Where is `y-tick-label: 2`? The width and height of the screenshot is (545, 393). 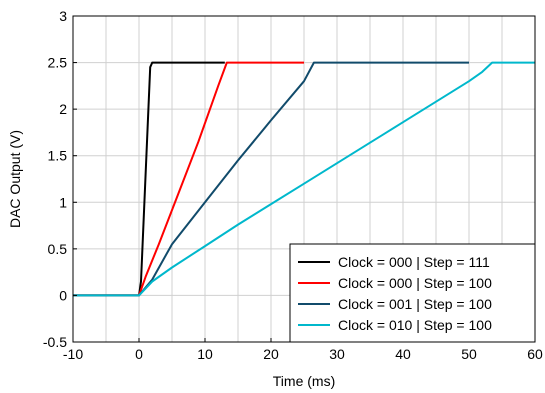
y-tick-label: 2 is located at coordinates (63, 109).